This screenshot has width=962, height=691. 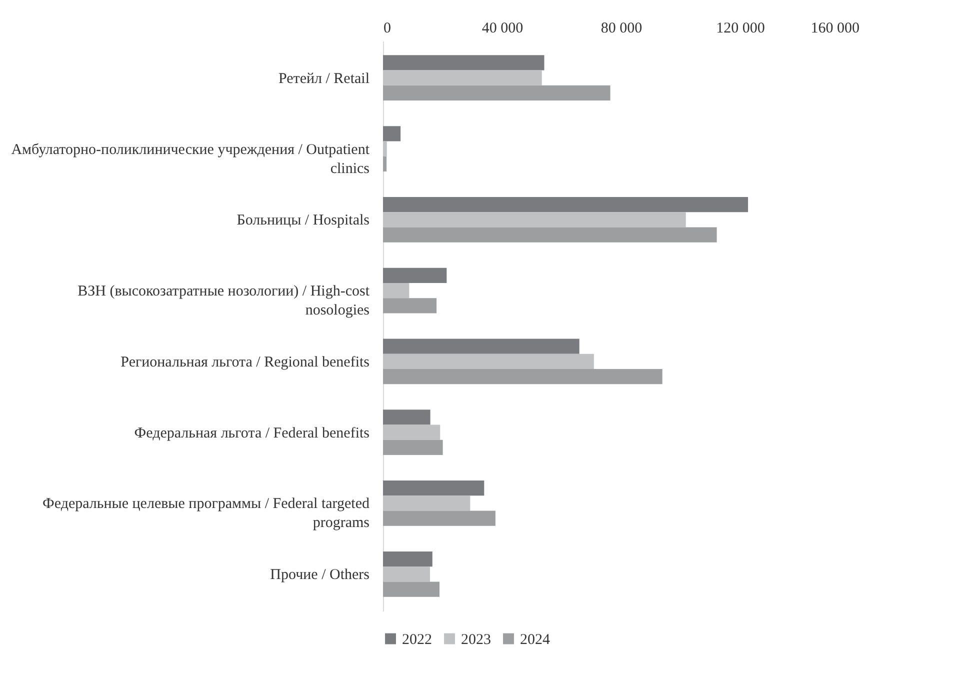 What do you see at coordinates (245, 362) in the screenshot?
I see `y-tick-label: Региональная льгота / Regional benefits` at bounding box center [245, 362].